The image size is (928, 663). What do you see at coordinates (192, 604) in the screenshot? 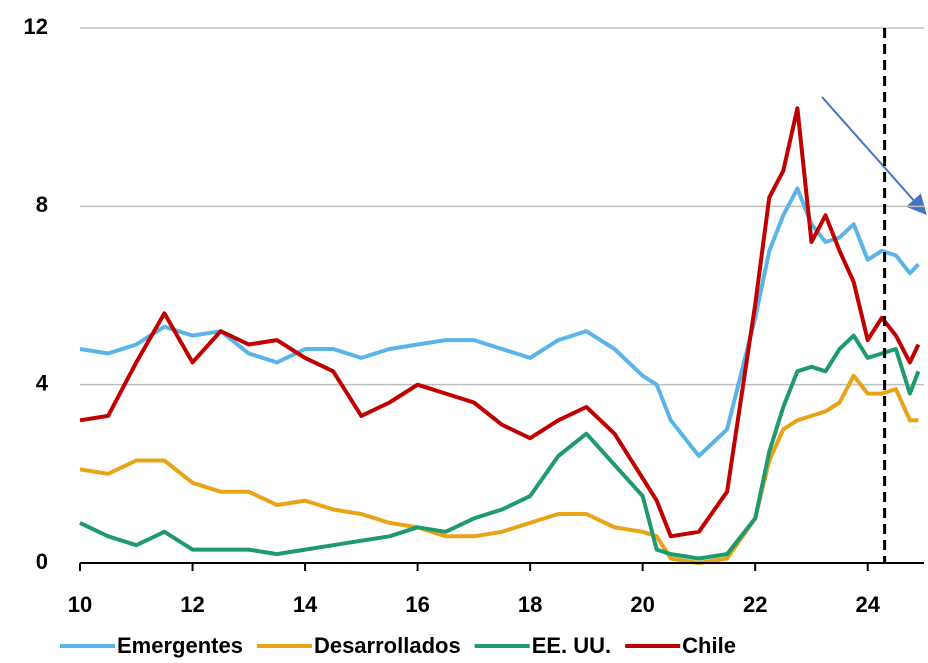
I see `x-tick-label: 12` at bounding box center [192, 604].